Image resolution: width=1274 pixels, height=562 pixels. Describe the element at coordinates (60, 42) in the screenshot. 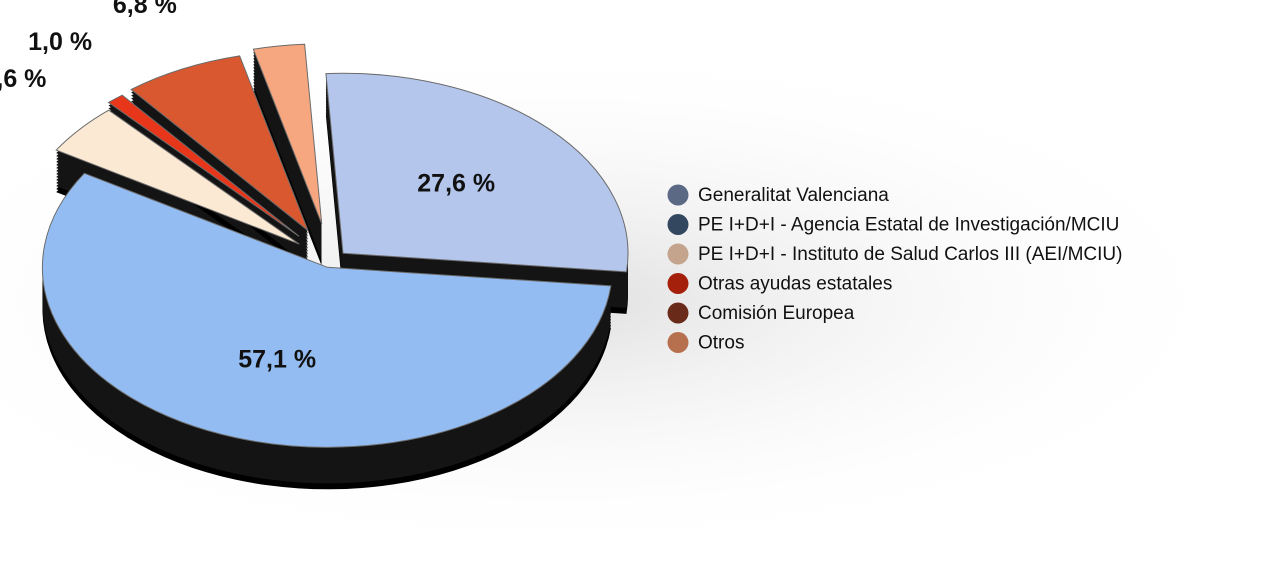

I see `data-label: 1,0 %` at that location.